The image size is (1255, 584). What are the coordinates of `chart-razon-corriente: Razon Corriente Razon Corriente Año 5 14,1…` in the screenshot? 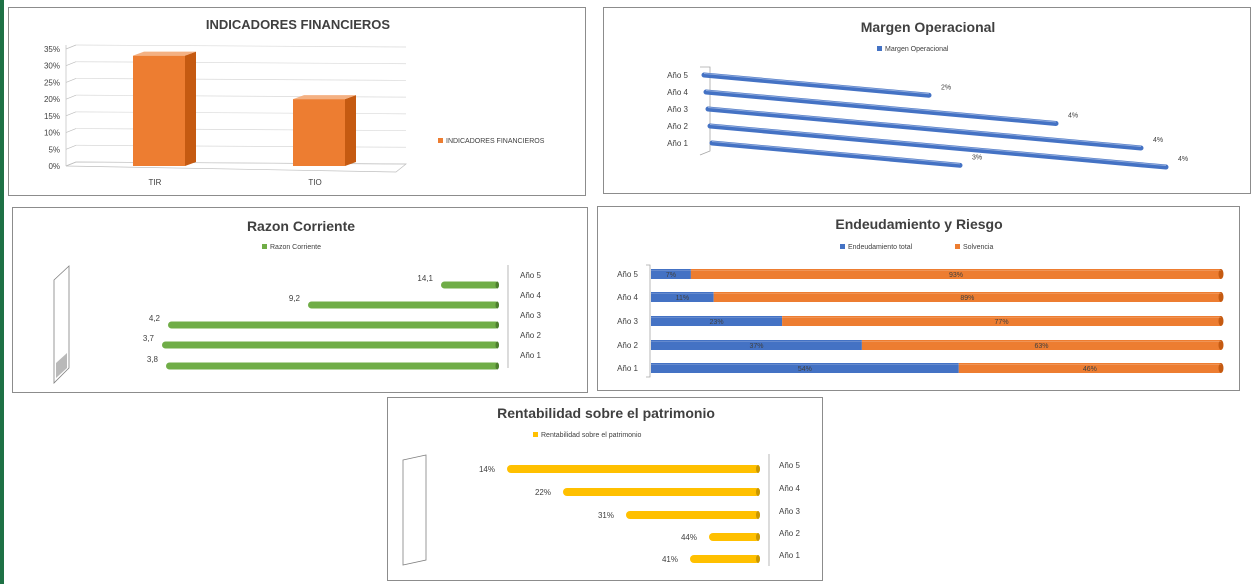 It's located at (300, 300).